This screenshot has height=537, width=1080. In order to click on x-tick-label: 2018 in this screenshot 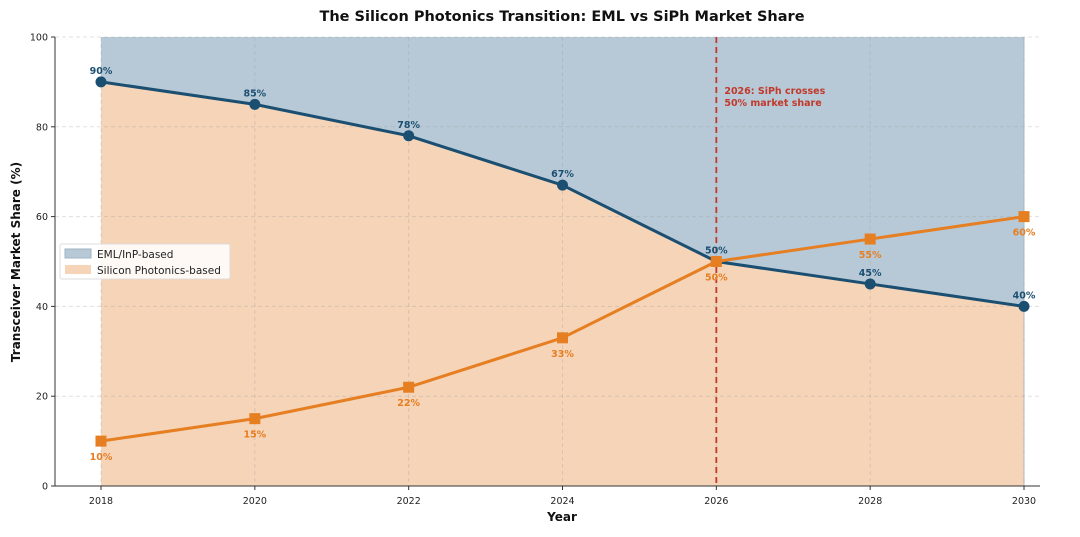, I will do `click(101, 501)`.